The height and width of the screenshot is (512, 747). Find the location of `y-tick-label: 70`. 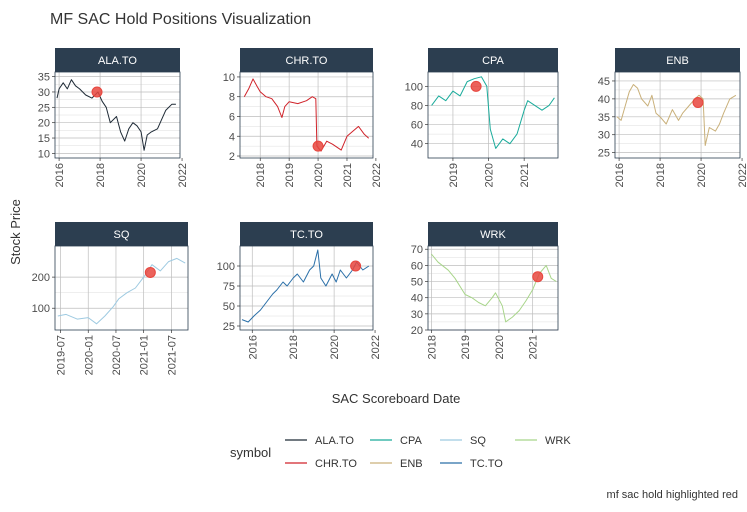

y-tick-label: 70 is located at coordinates (417, 250).